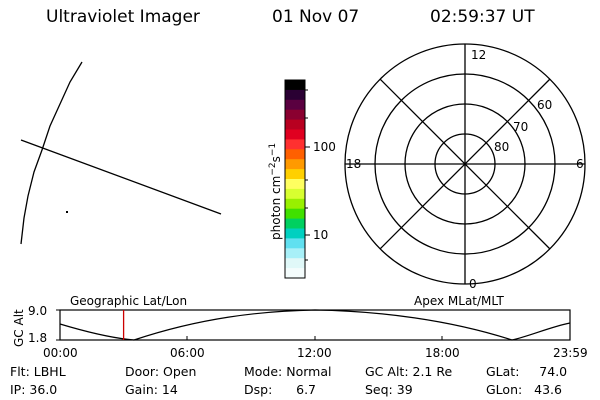 Image resolution: width=600 pixels, height=400 pixels. I want to click on timeline-y-tick-bottom: 1.8, so click(38, 338).